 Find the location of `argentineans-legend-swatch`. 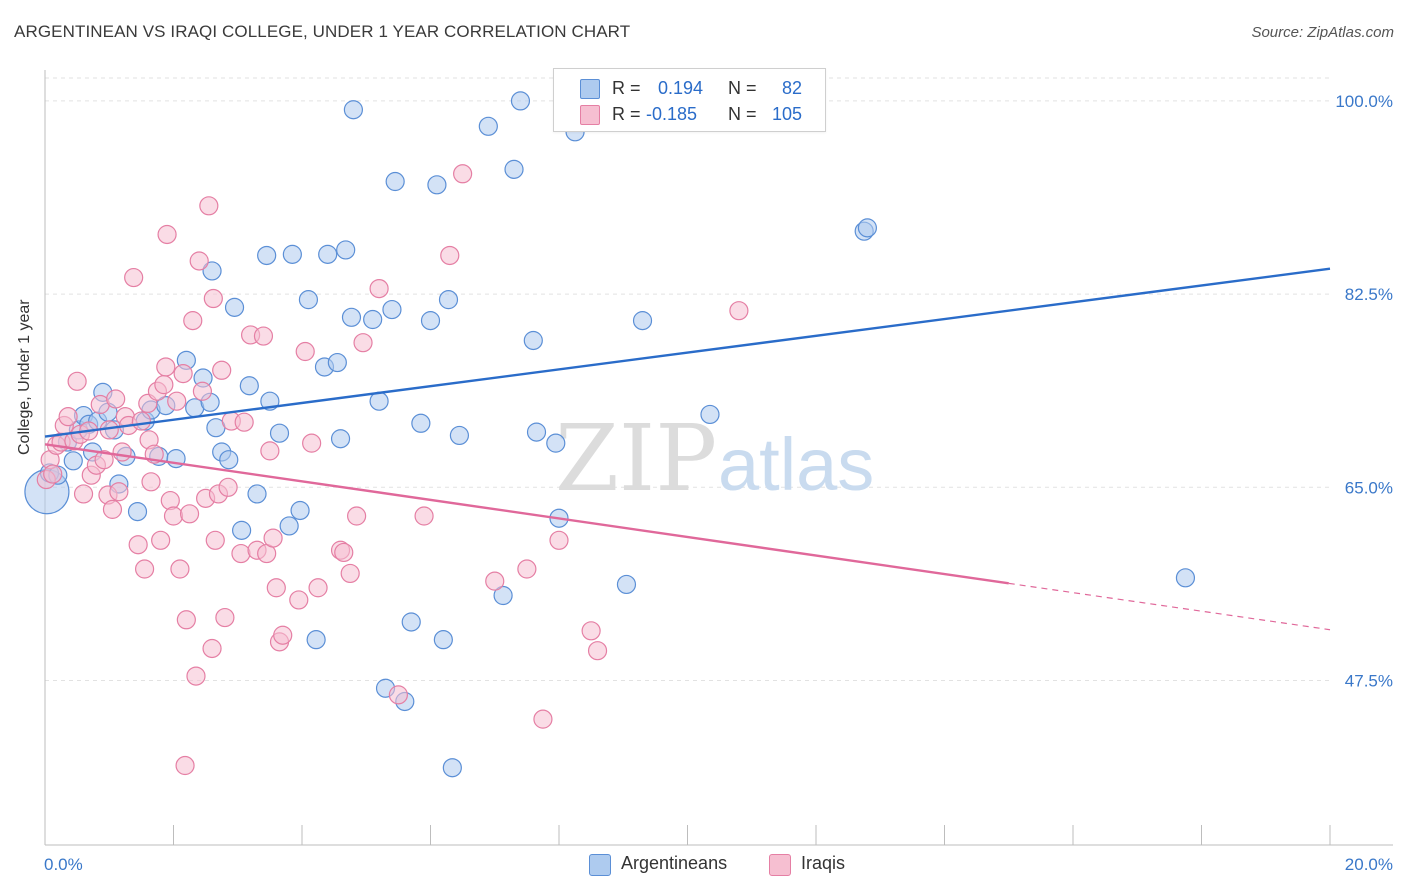

argentineans-legend-swatch is located at coordinates (600, 865).